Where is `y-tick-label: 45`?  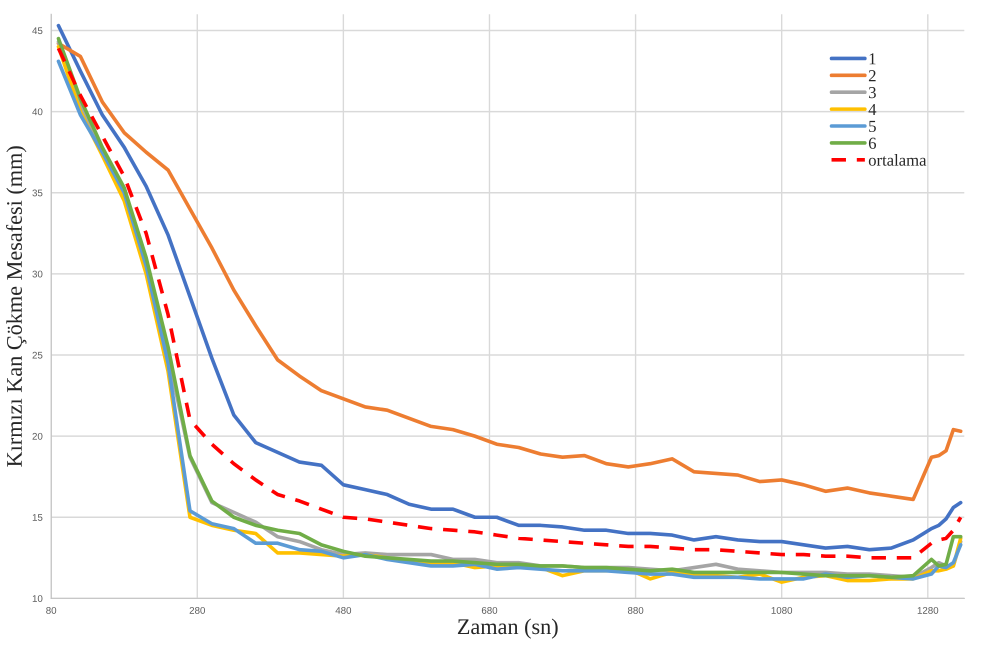 y-tick-label: 45 is located at coordinates (37, 30).